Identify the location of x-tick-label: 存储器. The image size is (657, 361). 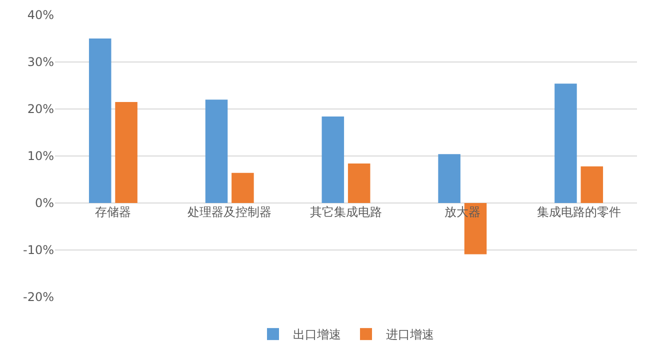
(113, 212).